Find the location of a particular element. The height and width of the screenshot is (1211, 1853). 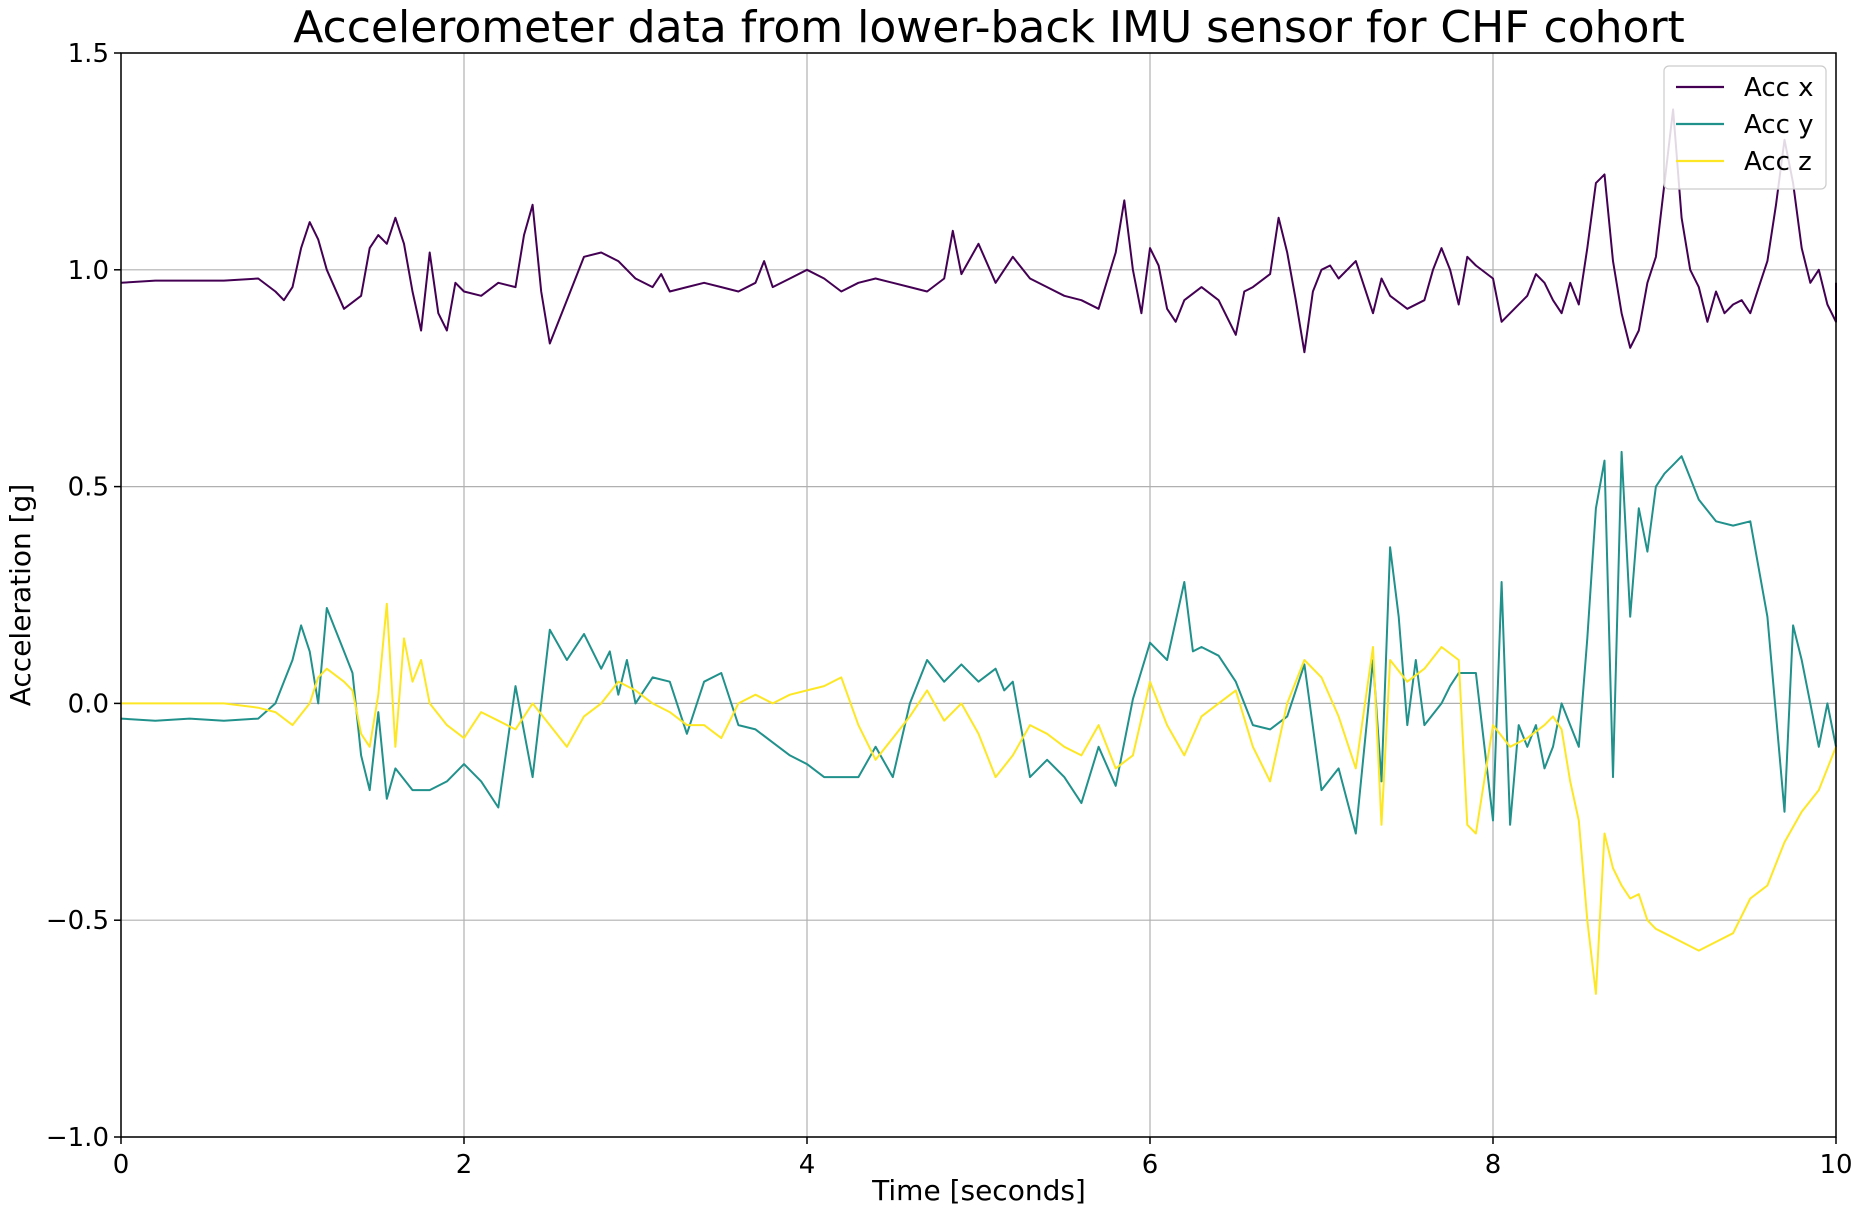

legend-label: Acc y is located at coordinates (1779, 125).